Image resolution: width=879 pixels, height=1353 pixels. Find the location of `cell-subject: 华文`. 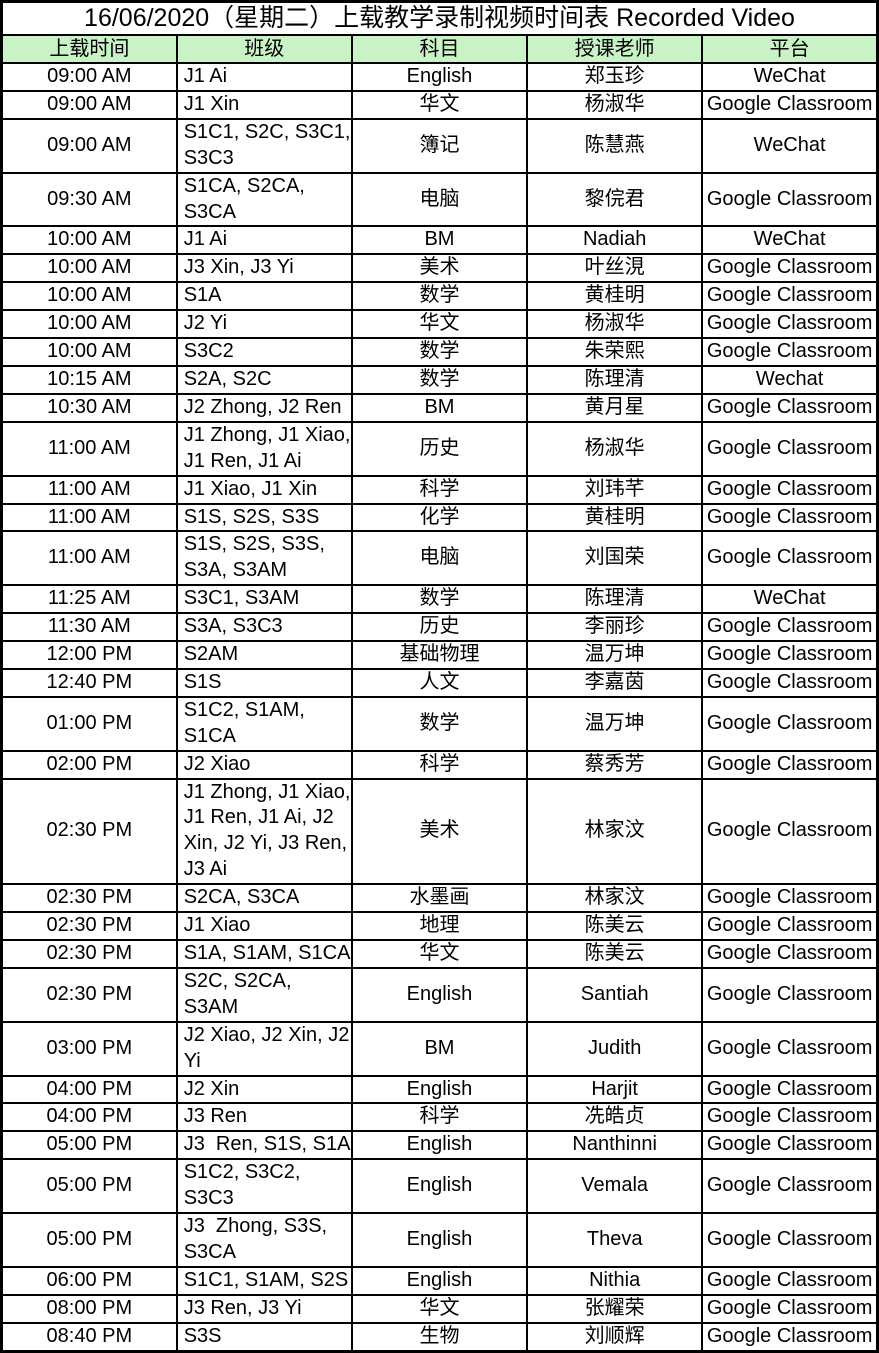

cell-subject: 华文 is located at coordinates (439, 954).